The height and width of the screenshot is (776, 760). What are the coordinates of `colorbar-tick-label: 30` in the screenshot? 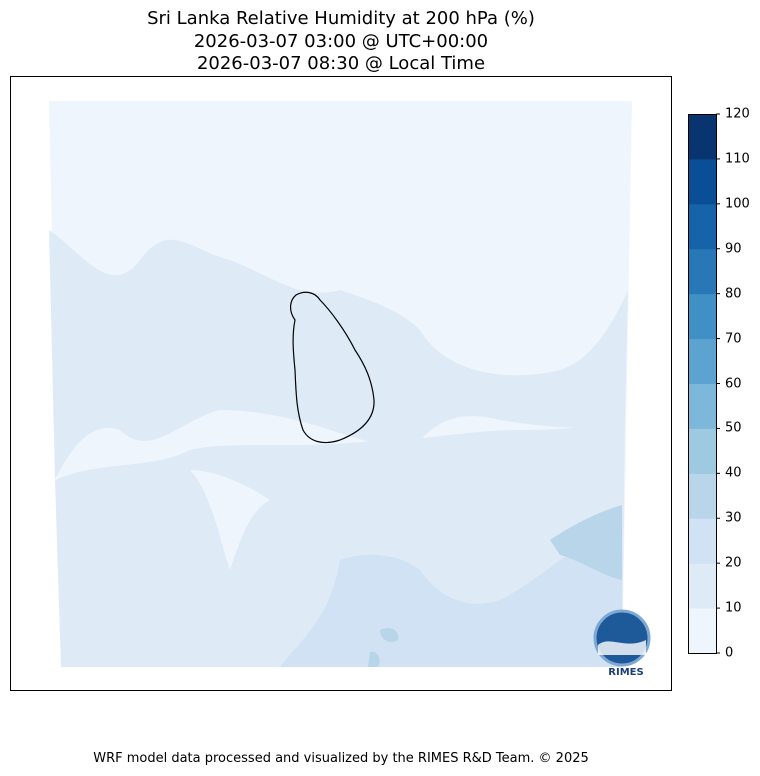 It's located at (733, 518).